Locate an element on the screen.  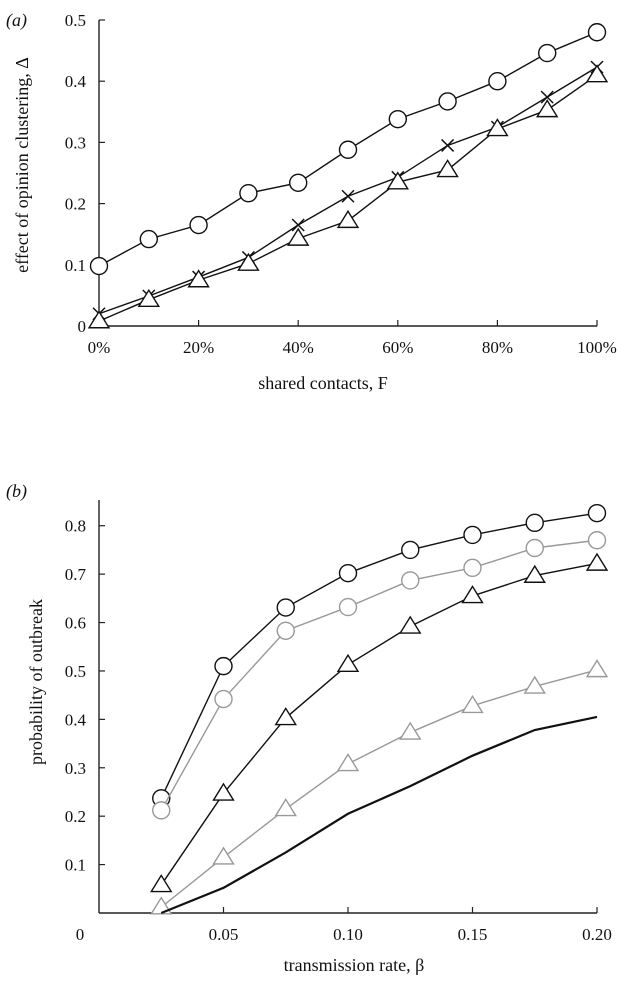
panel-b-y-tick-label: 0.1 is located at coordinates (75, 865).